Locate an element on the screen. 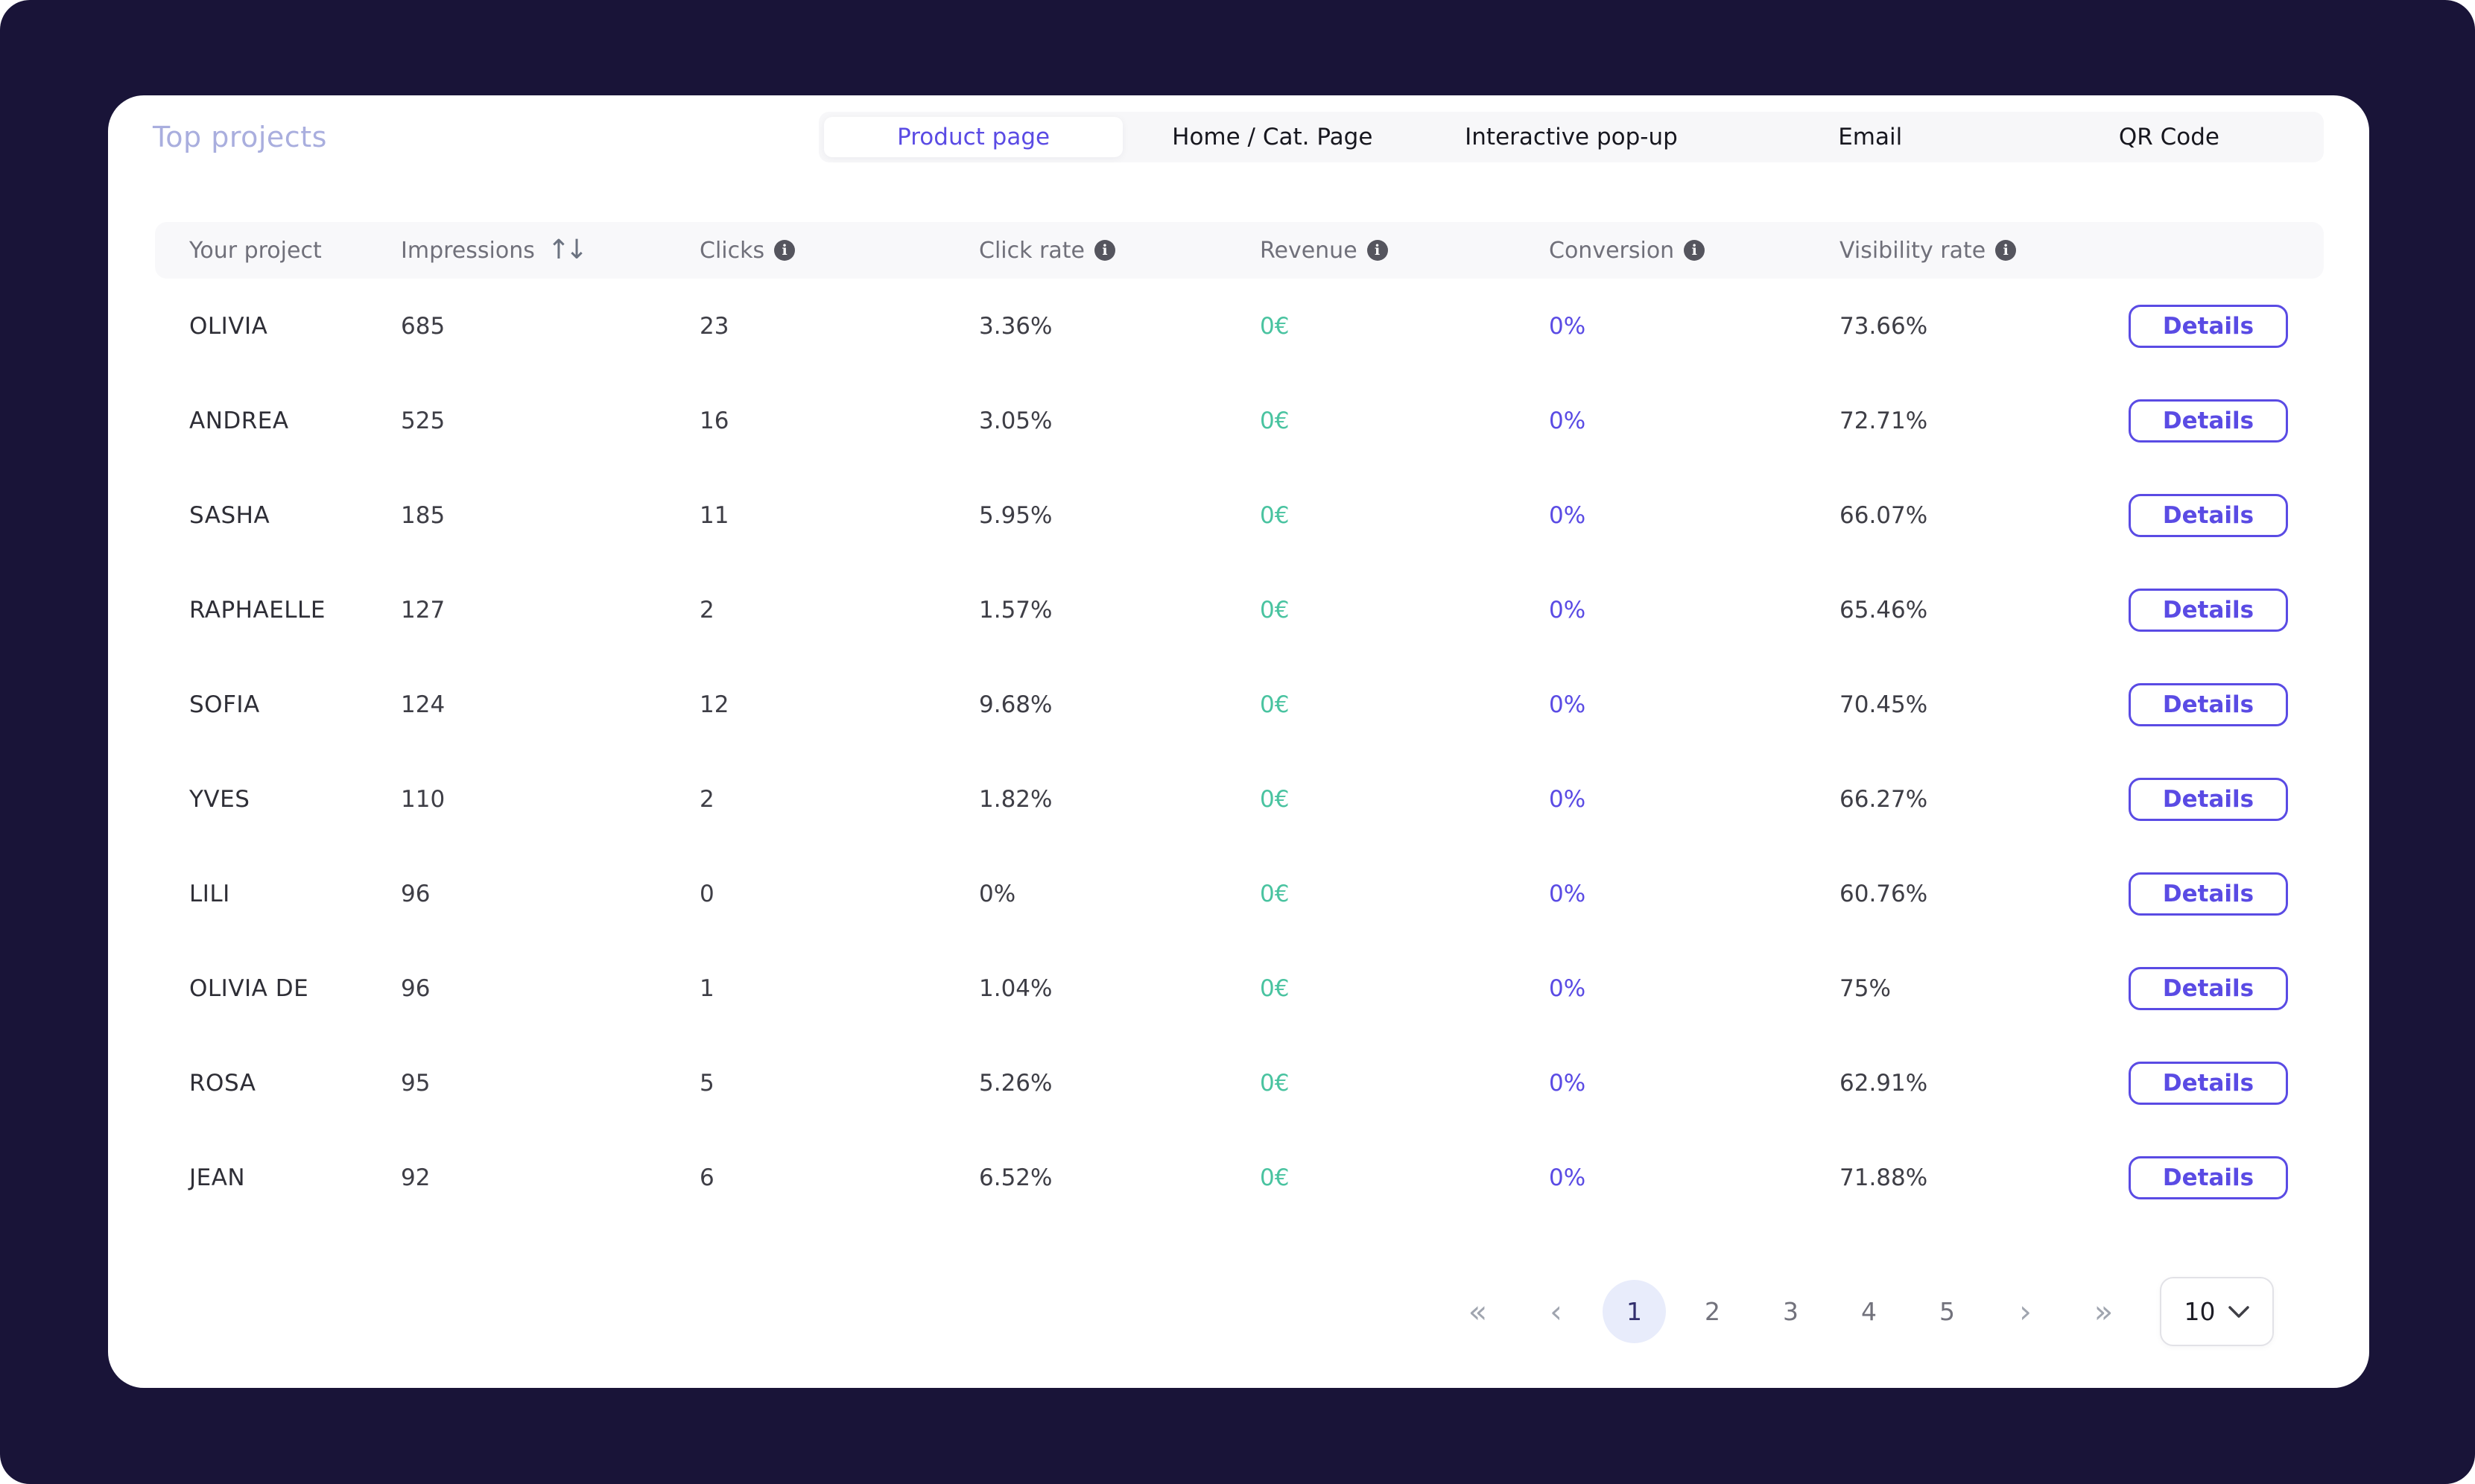 The image size is (2475, 1484). table-row: JEAN 92 6 6.52% 0€ 0% 71.88% Details is located at coordinates (1239, 1178).